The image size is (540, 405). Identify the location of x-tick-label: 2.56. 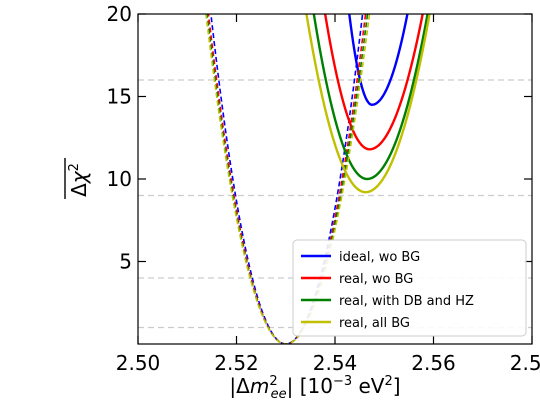
(433, 363).